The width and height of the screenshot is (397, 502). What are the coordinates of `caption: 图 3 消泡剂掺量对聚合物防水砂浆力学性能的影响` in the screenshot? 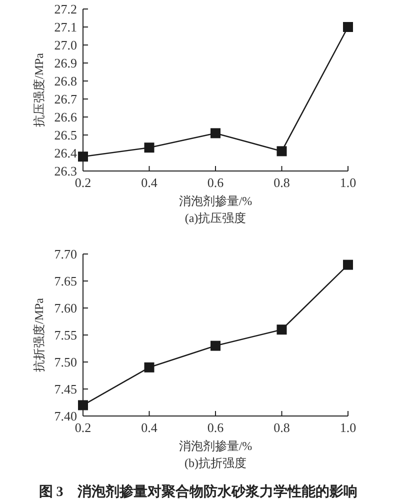 It's located at (198, 491).